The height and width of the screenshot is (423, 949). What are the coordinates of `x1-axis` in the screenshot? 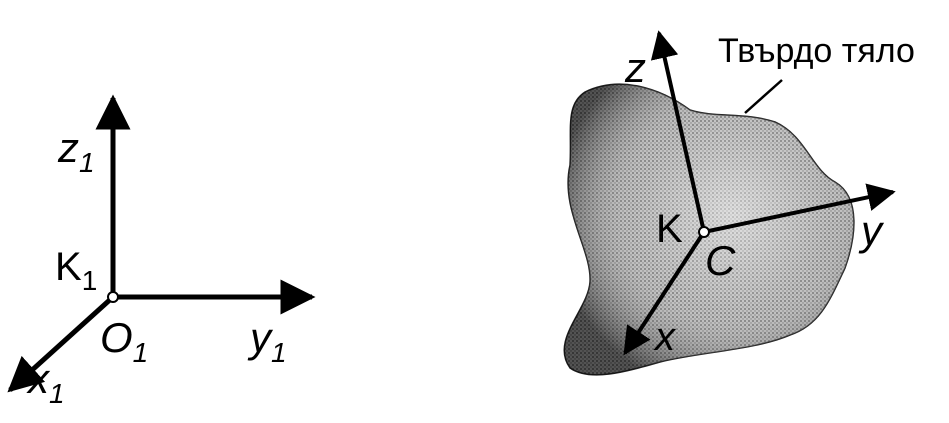 It's located at (61, 344).